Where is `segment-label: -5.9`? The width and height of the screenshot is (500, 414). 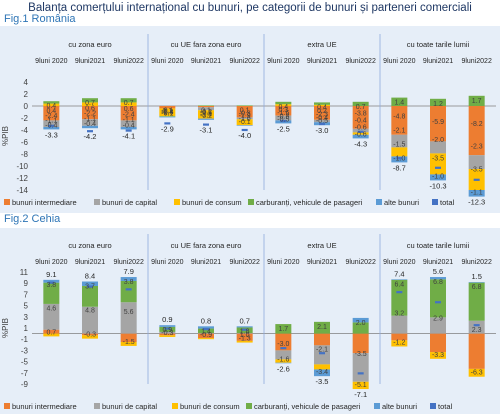 segment-label: -5.9 is located at coordinates (438, 122).